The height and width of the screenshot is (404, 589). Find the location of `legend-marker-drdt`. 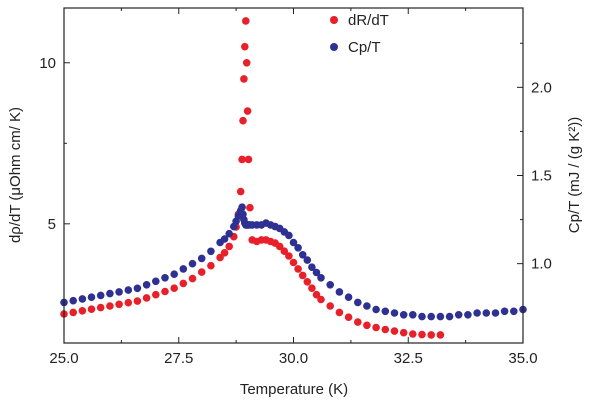

legend-marker-drdt is located at coordinates (334, 20).